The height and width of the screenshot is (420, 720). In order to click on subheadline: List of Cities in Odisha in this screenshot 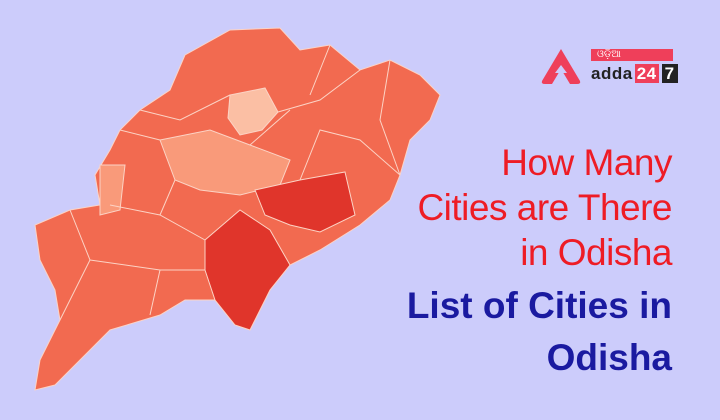, I will do `click(539, 332)`.